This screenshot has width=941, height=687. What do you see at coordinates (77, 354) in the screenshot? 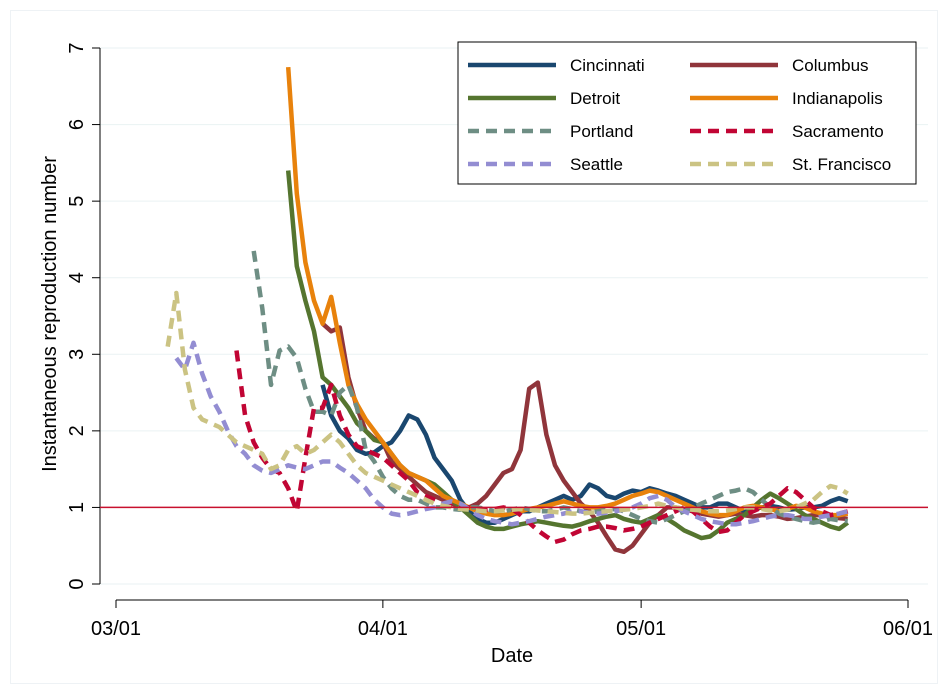
I see `y-tick-label: 3` at bounding box center [77, 354].